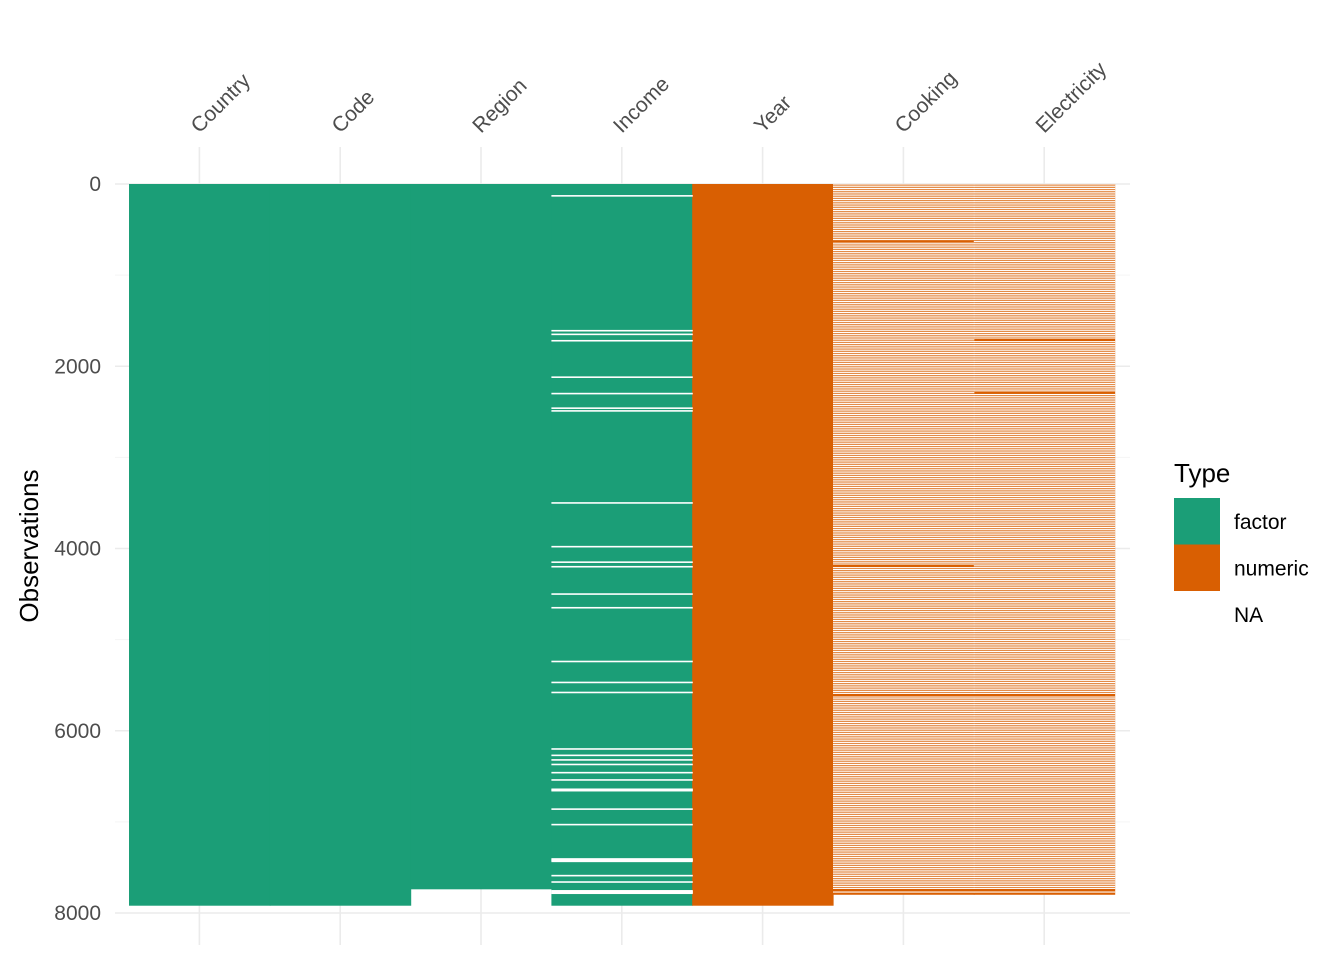  What do you see at coordinates (1248, 615) in the screenshot?
I see `legend-label-na: NA` at bounding box center [1248, 615].